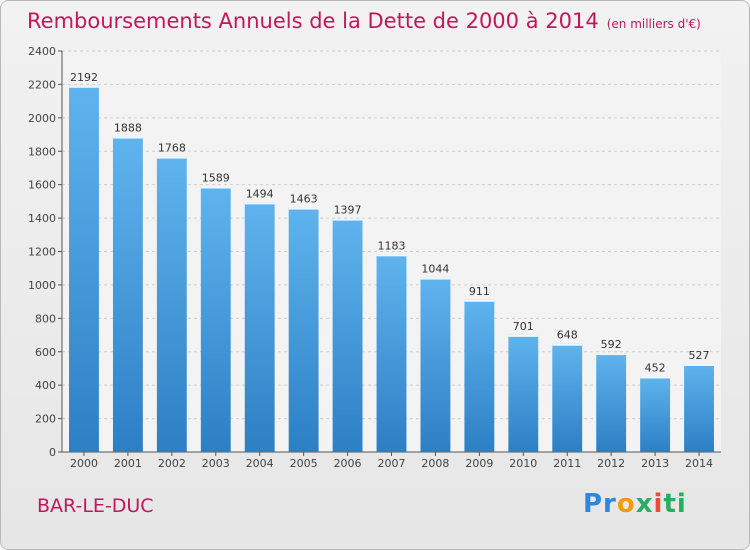 The image size is (750, 550). What do you see at coordinates (45, 385) in the screenshot?
I see `y-tick-label: 400` at bounding box center [45, 385].